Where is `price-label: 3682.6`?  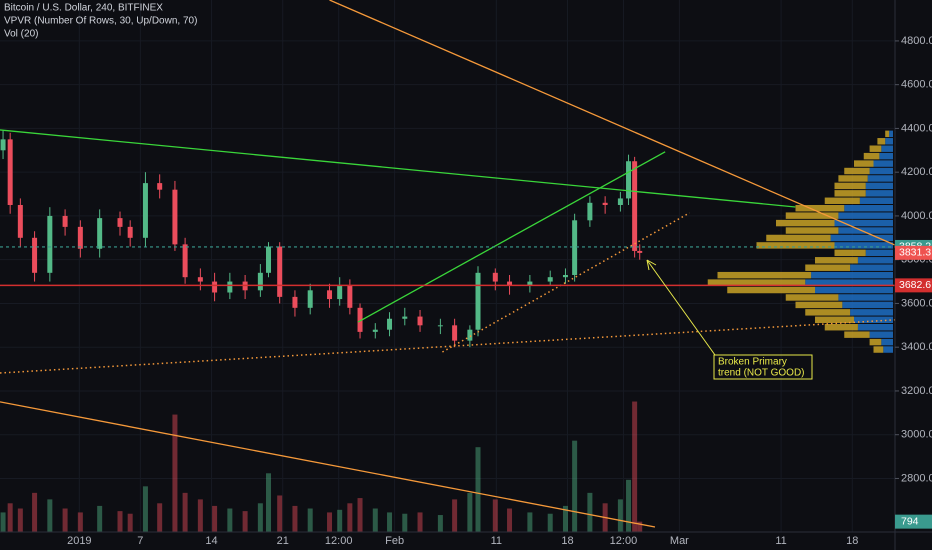
price-label: 3682.6 is located at coordinates (915, 285).